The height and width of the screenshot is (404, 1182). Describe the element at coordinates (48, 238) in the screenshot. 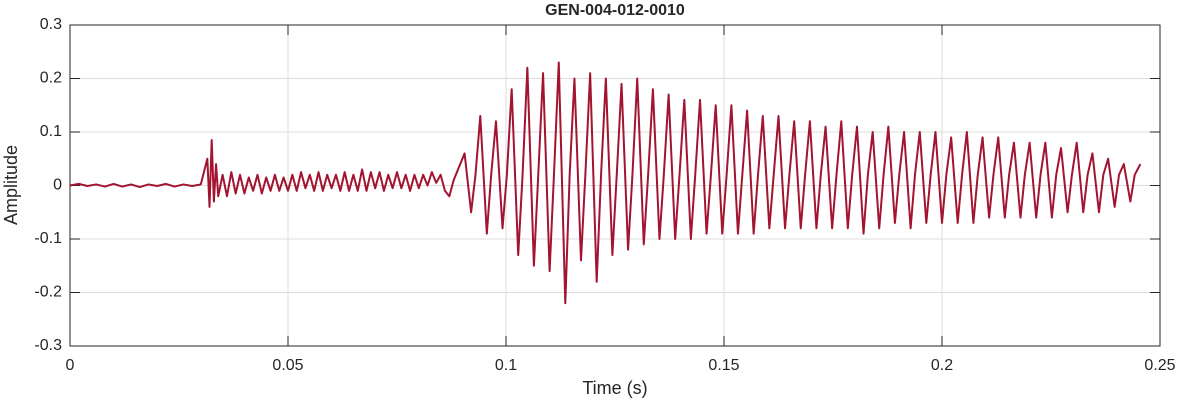

I see `y-tick-label: -0.1` at that location.